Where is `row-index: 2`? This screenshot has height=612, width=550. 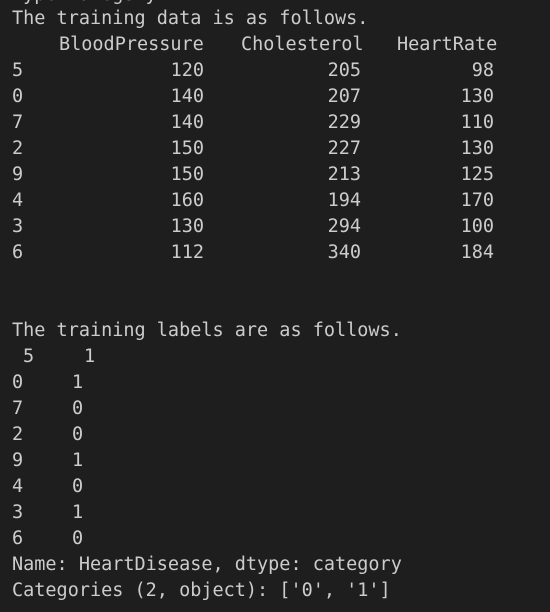
row-index: 2 is located at coordinates (18, 148).